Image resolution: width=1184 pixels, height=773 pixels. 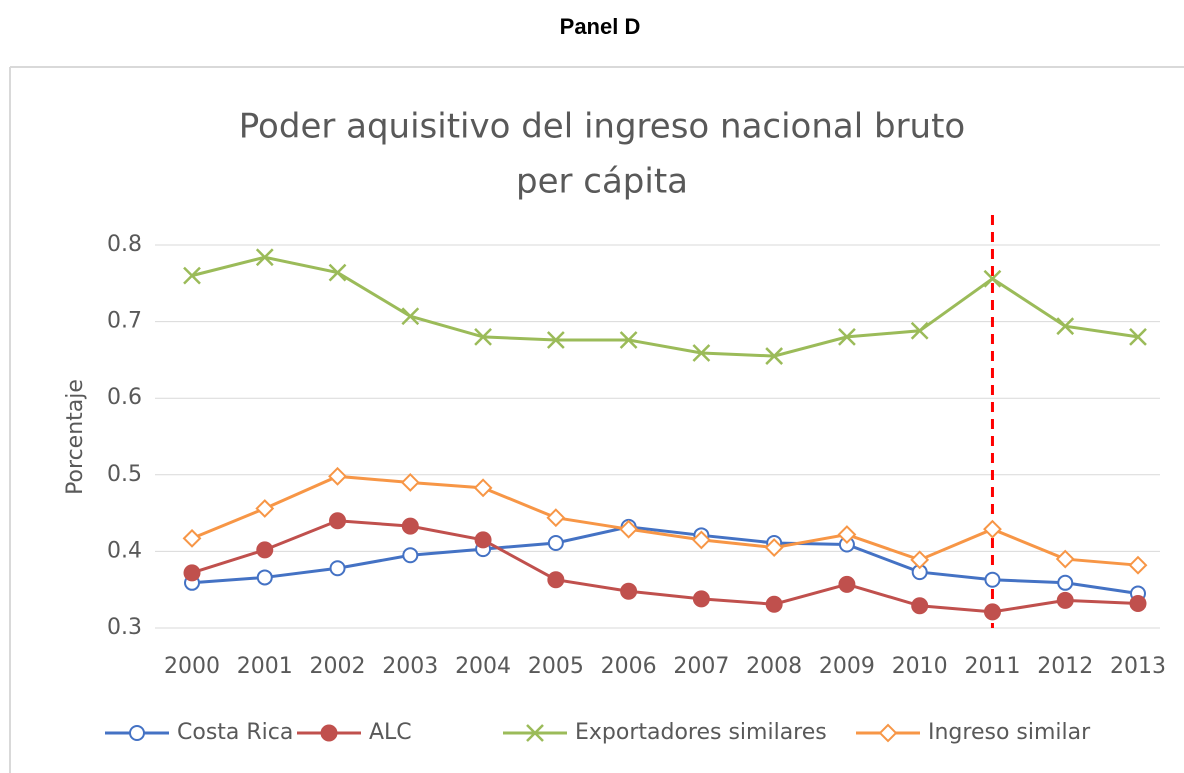 I want to click on y-tick-label: 0.6, so click(x=124, y=397).